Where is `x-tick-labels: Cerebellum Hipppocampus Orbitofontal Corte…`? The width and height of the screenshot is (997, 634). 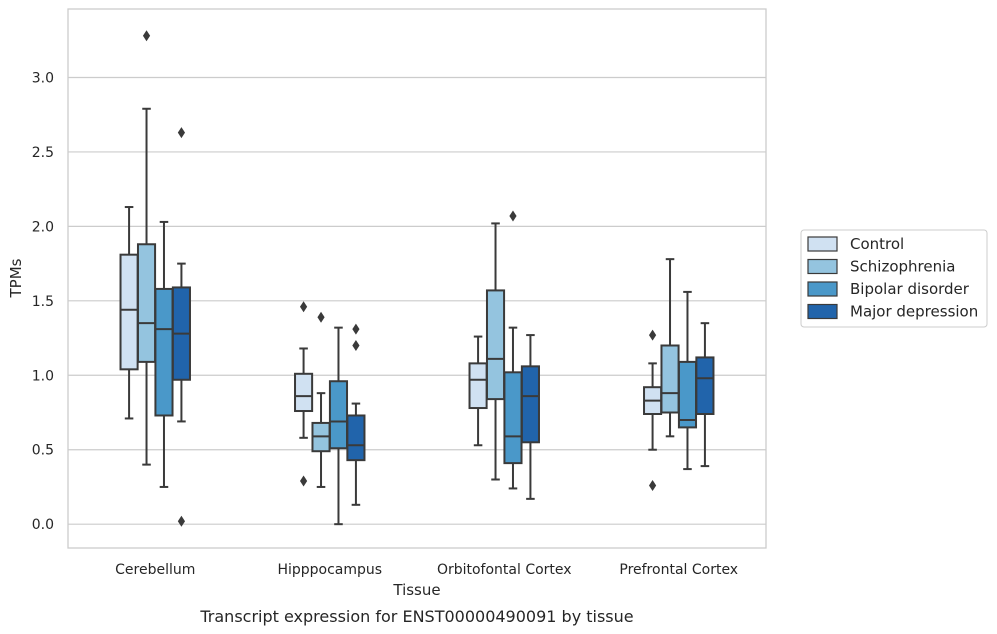 x-tick-labels: Cerebellum Hipppocampus Orbitofontal Corte… is located at coordinates (426, 570).